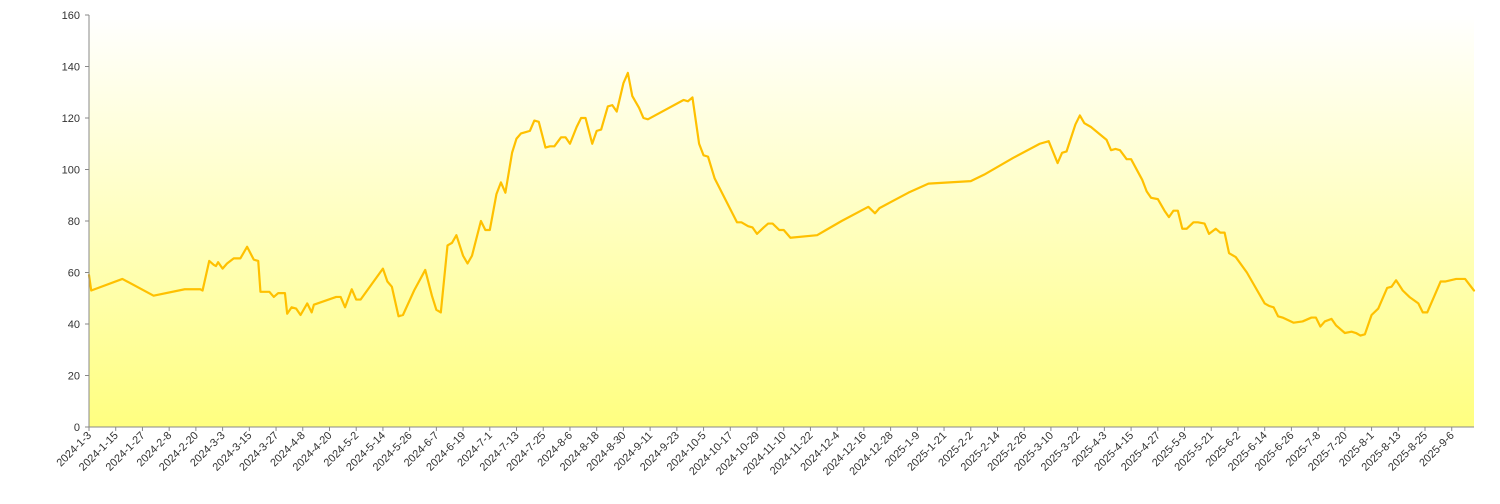  Describe the element at coordinates (71, 16) in the screenshot. I see `y-tick-label: 160` at that location.